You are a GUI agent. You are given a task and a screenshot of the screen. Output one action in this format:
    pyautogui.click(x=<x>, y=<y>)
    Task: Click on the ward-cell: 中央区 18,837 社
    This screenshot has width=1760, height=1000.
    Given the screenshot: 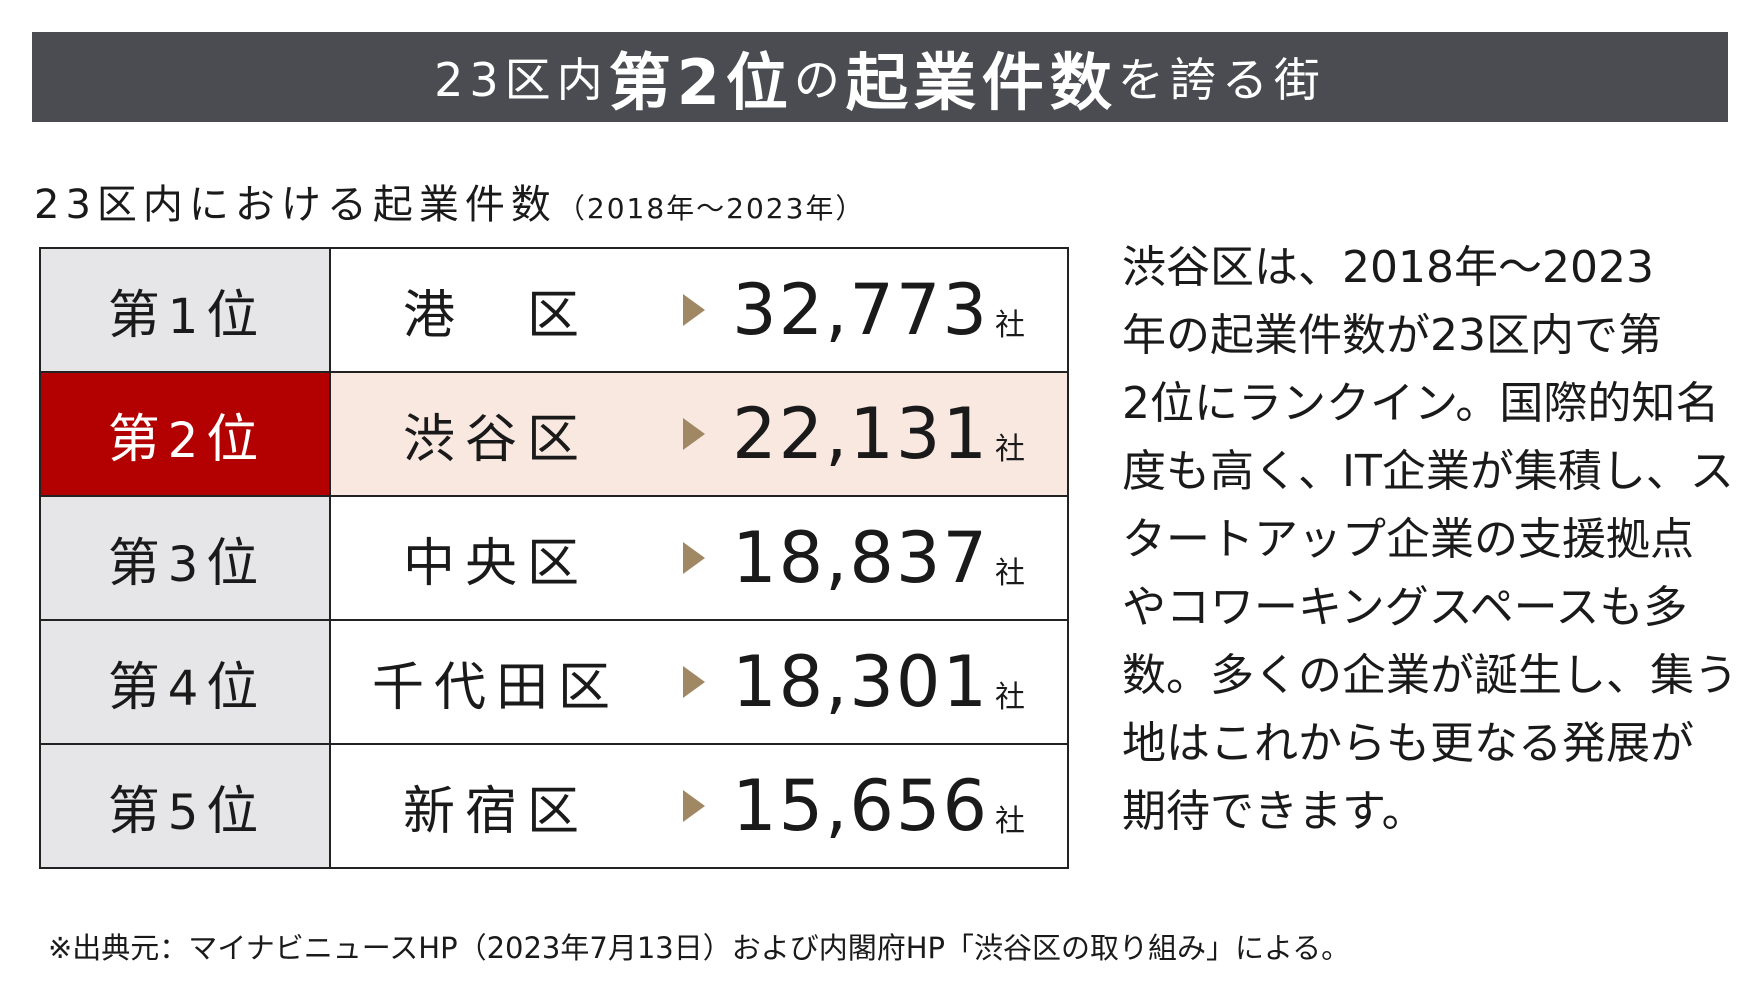 What is the action you would take?
    pyautogui.click(x=699, y=558)
    